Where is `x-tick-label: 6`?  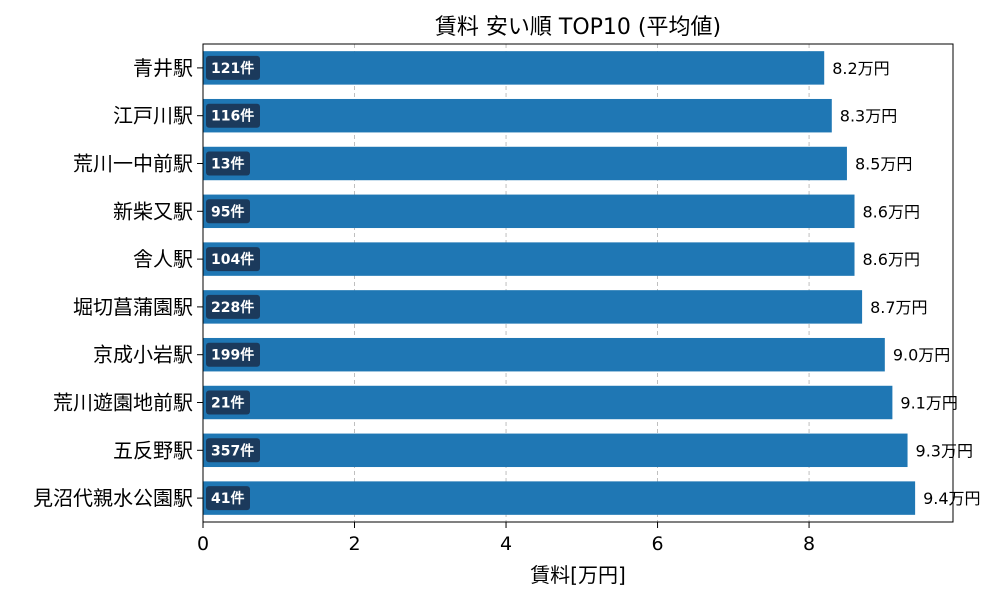 x-tick-label: 6 is located at coordinates (657, 544).